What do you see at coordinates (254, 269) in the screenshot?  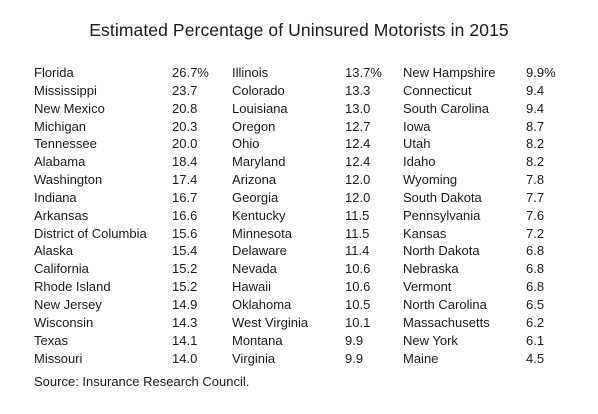 I see `state-name: Nevada` at bounding box center [254, 269].